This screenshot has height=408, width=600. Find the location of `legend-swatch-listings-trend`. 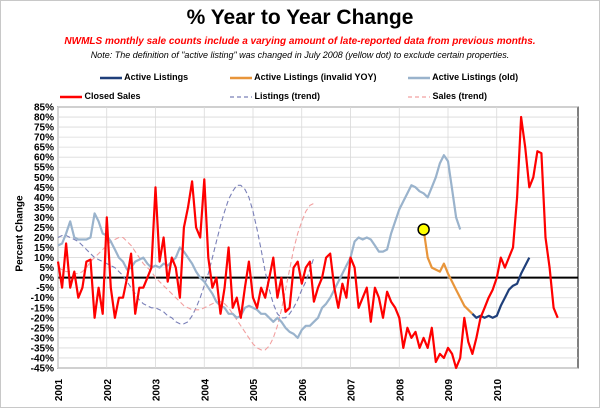

legend-swatch-listings-trend is located at coordinates (241, 97).